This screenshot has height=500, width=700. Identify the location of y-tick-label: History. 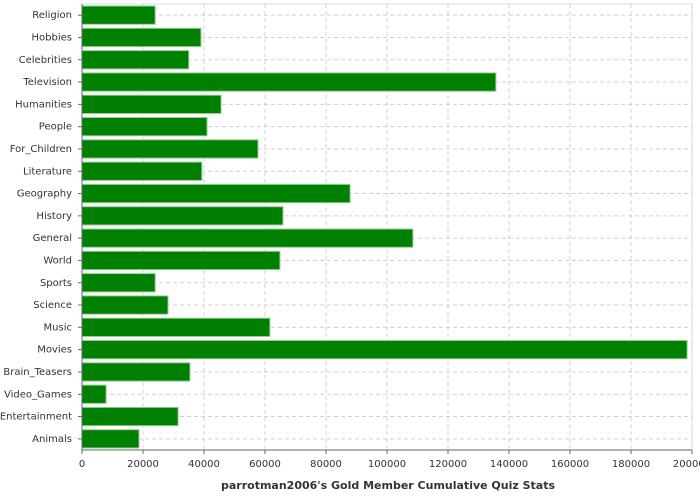
(54, 216).